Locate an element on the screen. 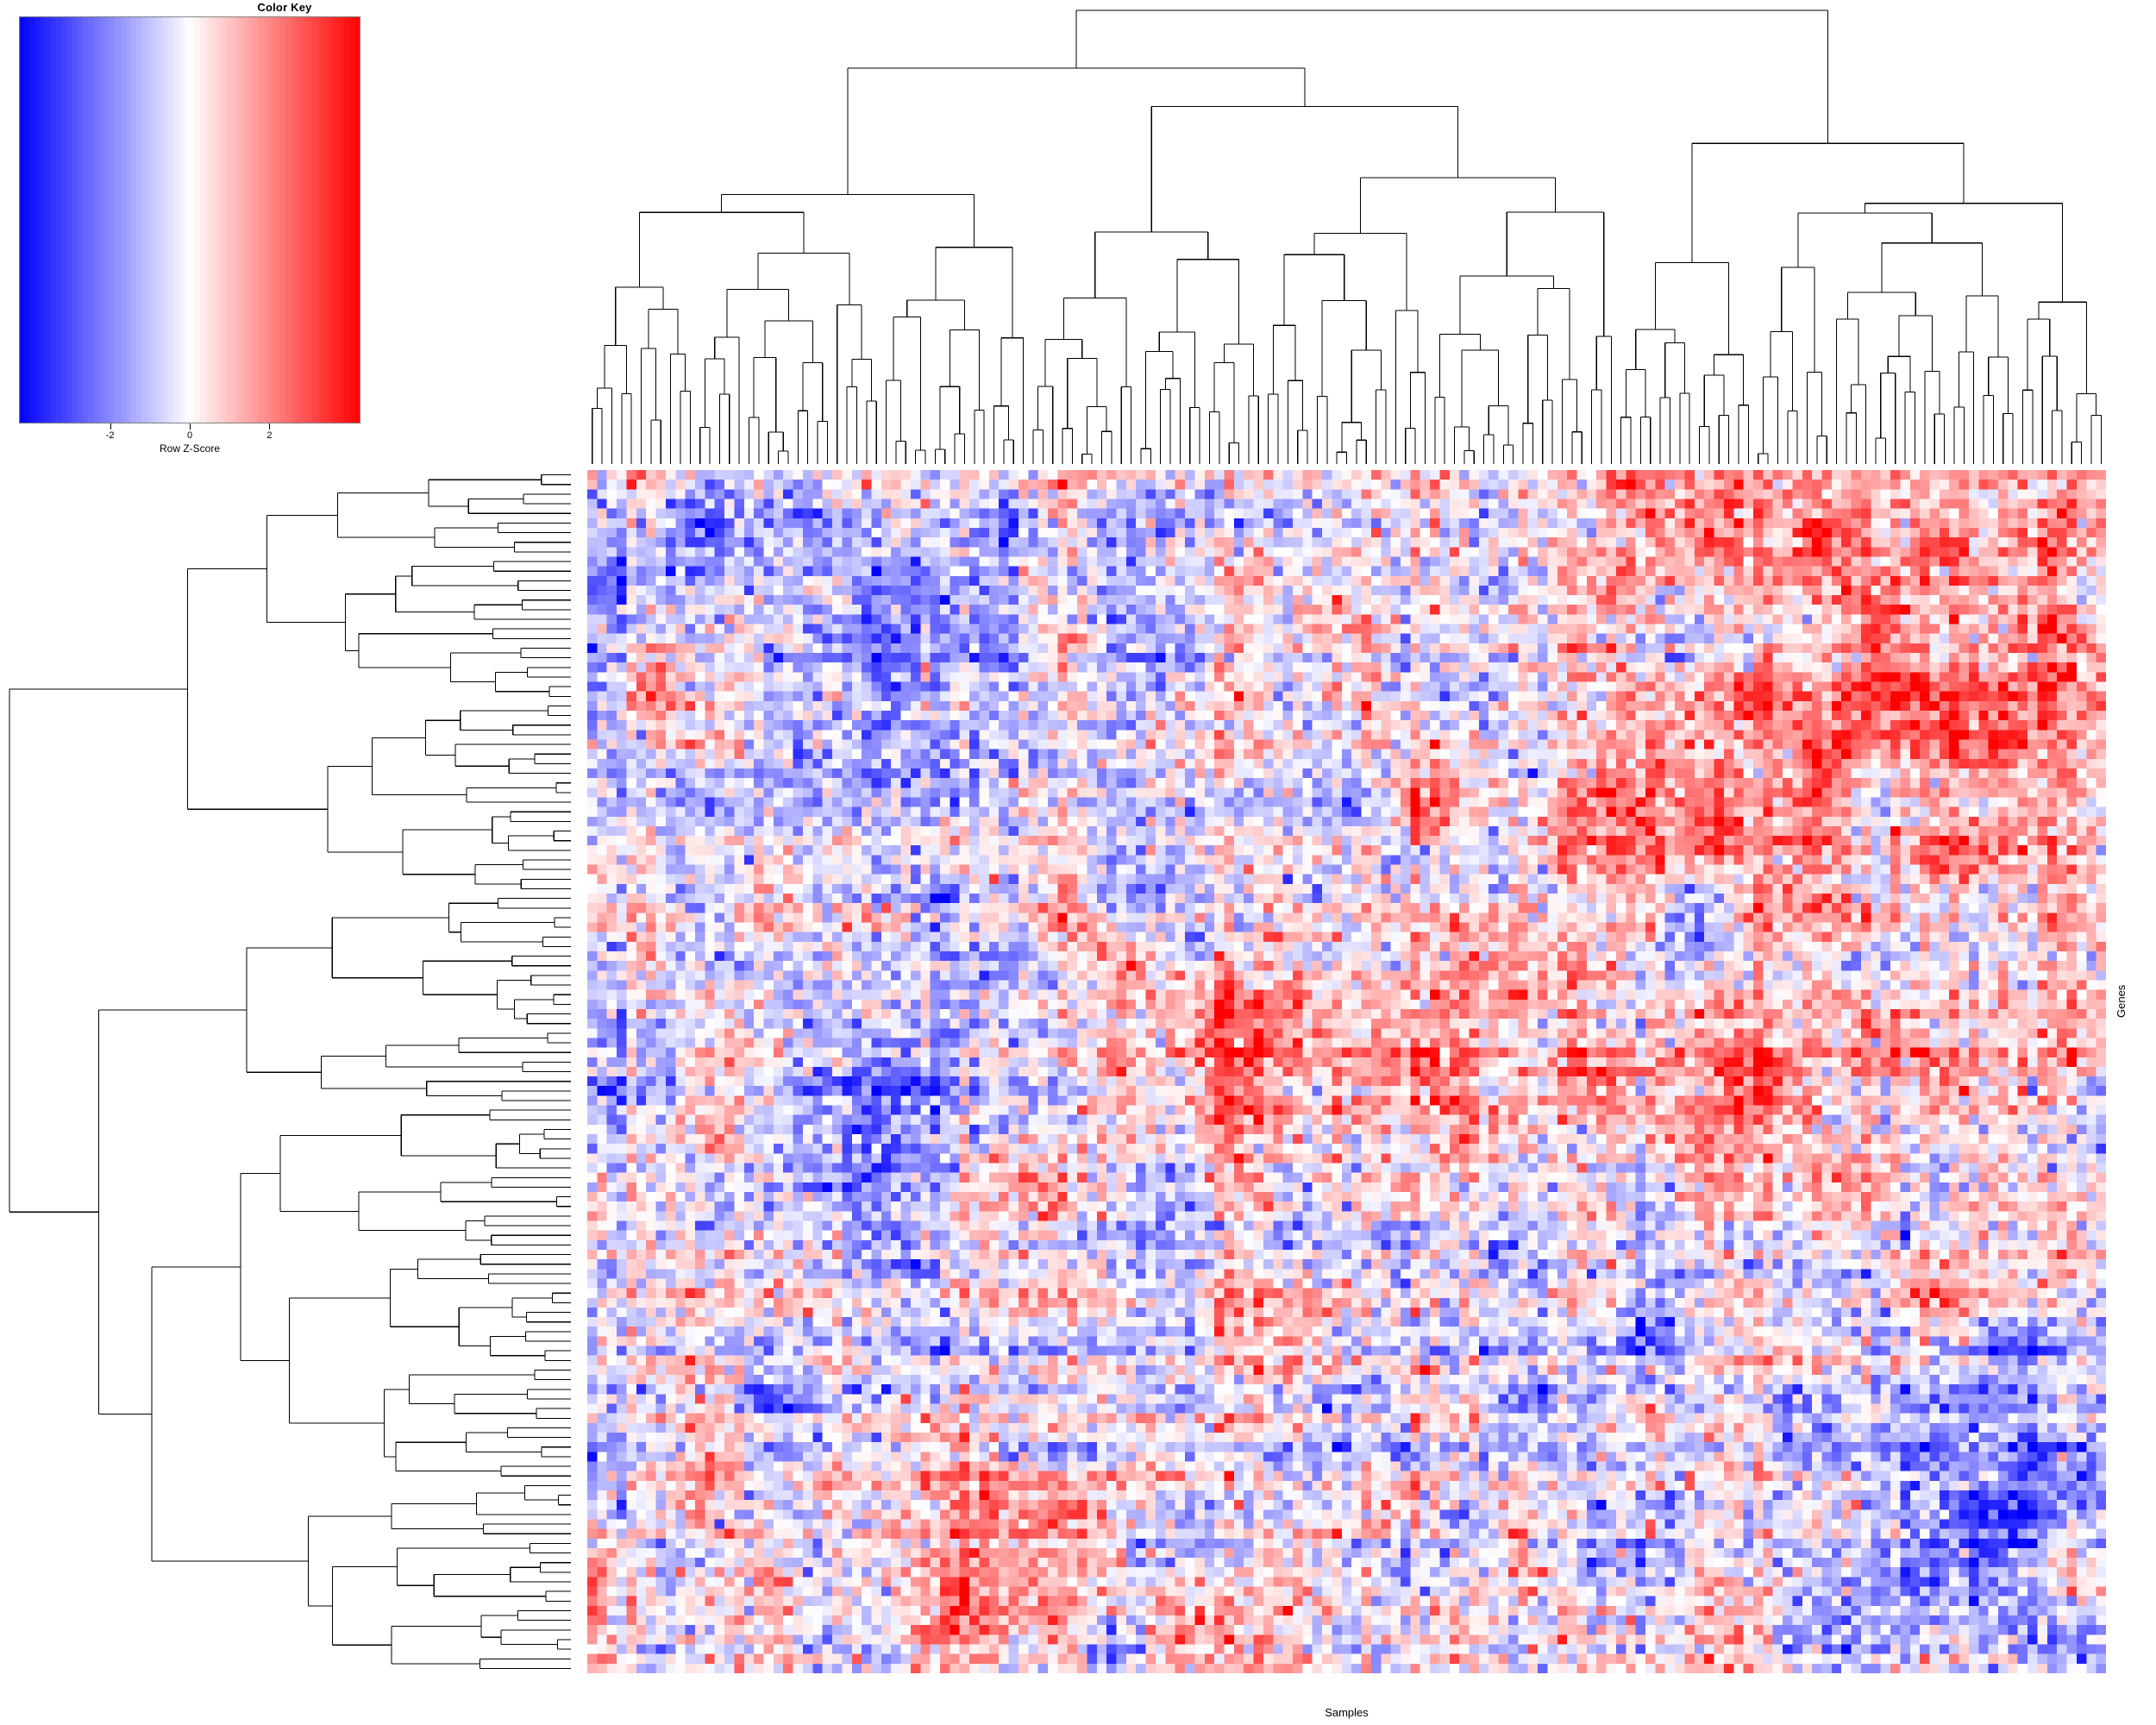 Image resolution: width=2156 pixels, height=1725 pixels. color-key-tick-label-1: 0 is located at coordinates (189, 435).